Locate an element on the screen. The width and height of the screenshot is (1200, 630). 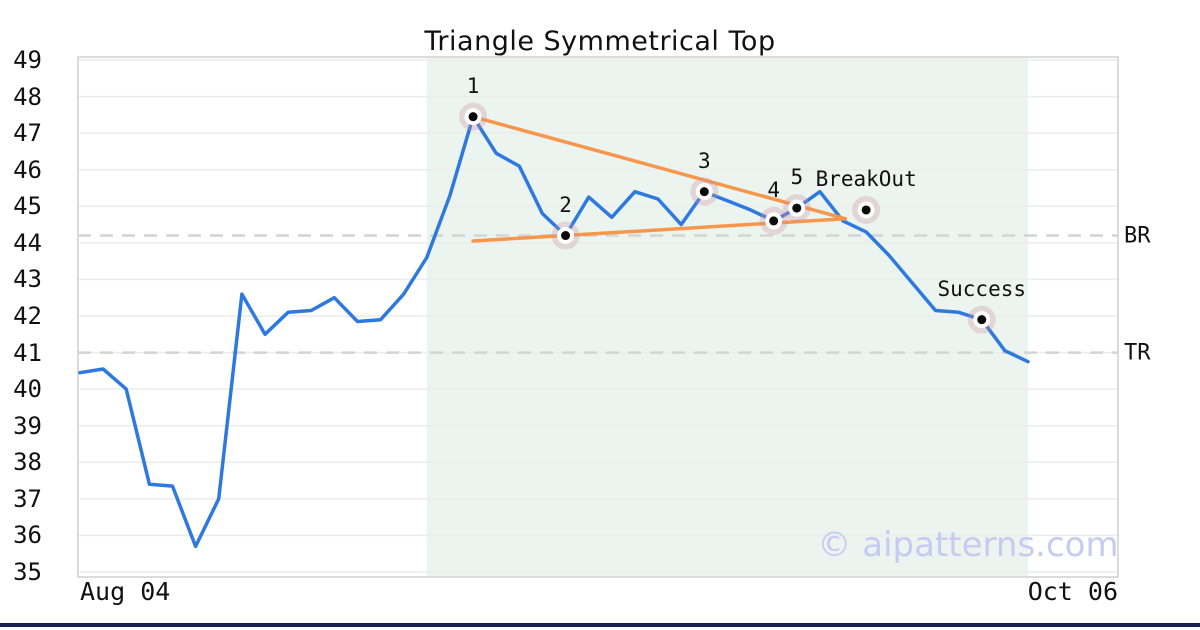
y-axis-tick-label: 35 is located at coordinates (27, 571).